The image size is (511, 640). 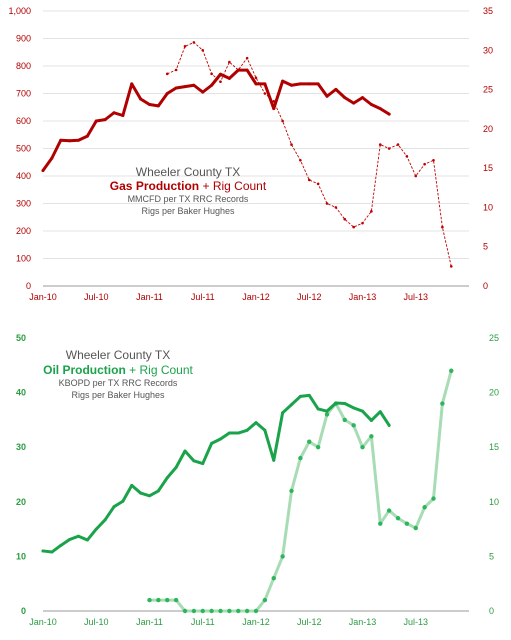 I want to click on oil-subtitle-main: Oil Production, so click(x=84, y=370).